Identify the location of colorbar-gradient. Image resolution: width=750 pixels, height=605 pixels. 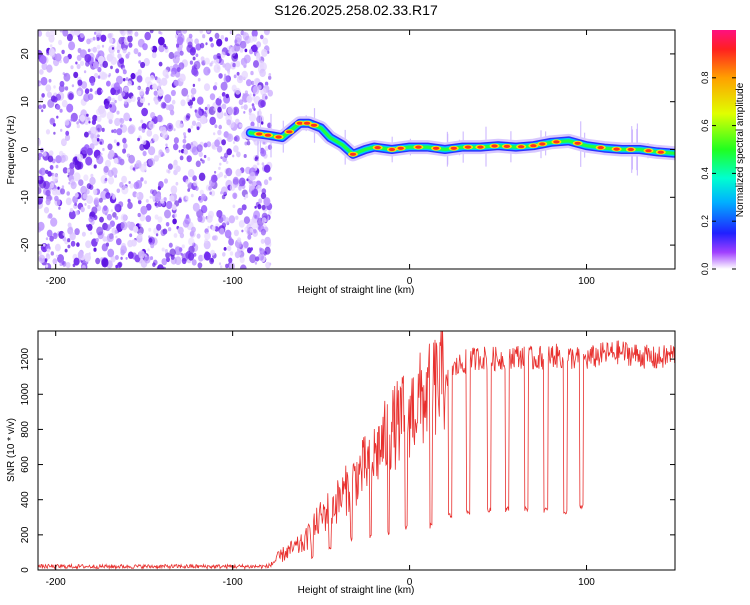
(724, 149).